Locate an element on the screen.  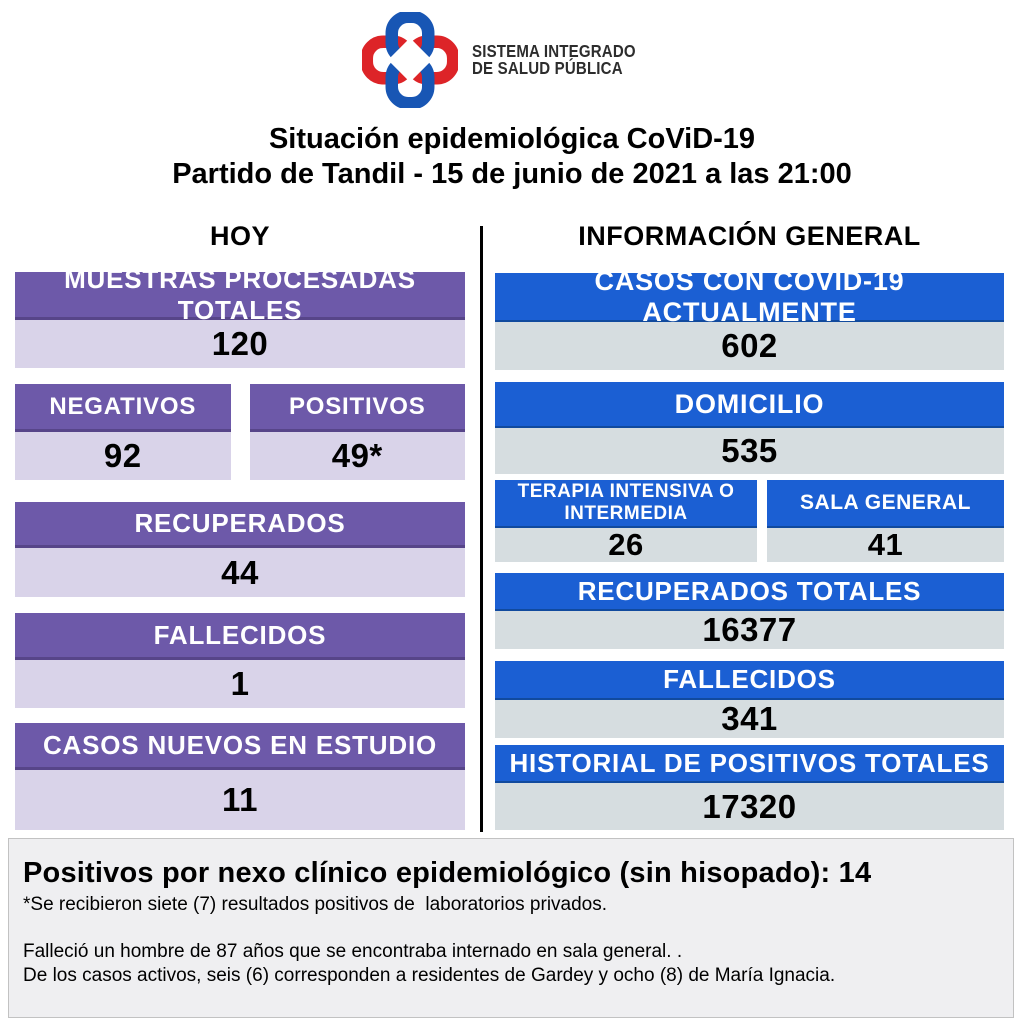
stat-value: 602 is located at coordinates (749, 346).